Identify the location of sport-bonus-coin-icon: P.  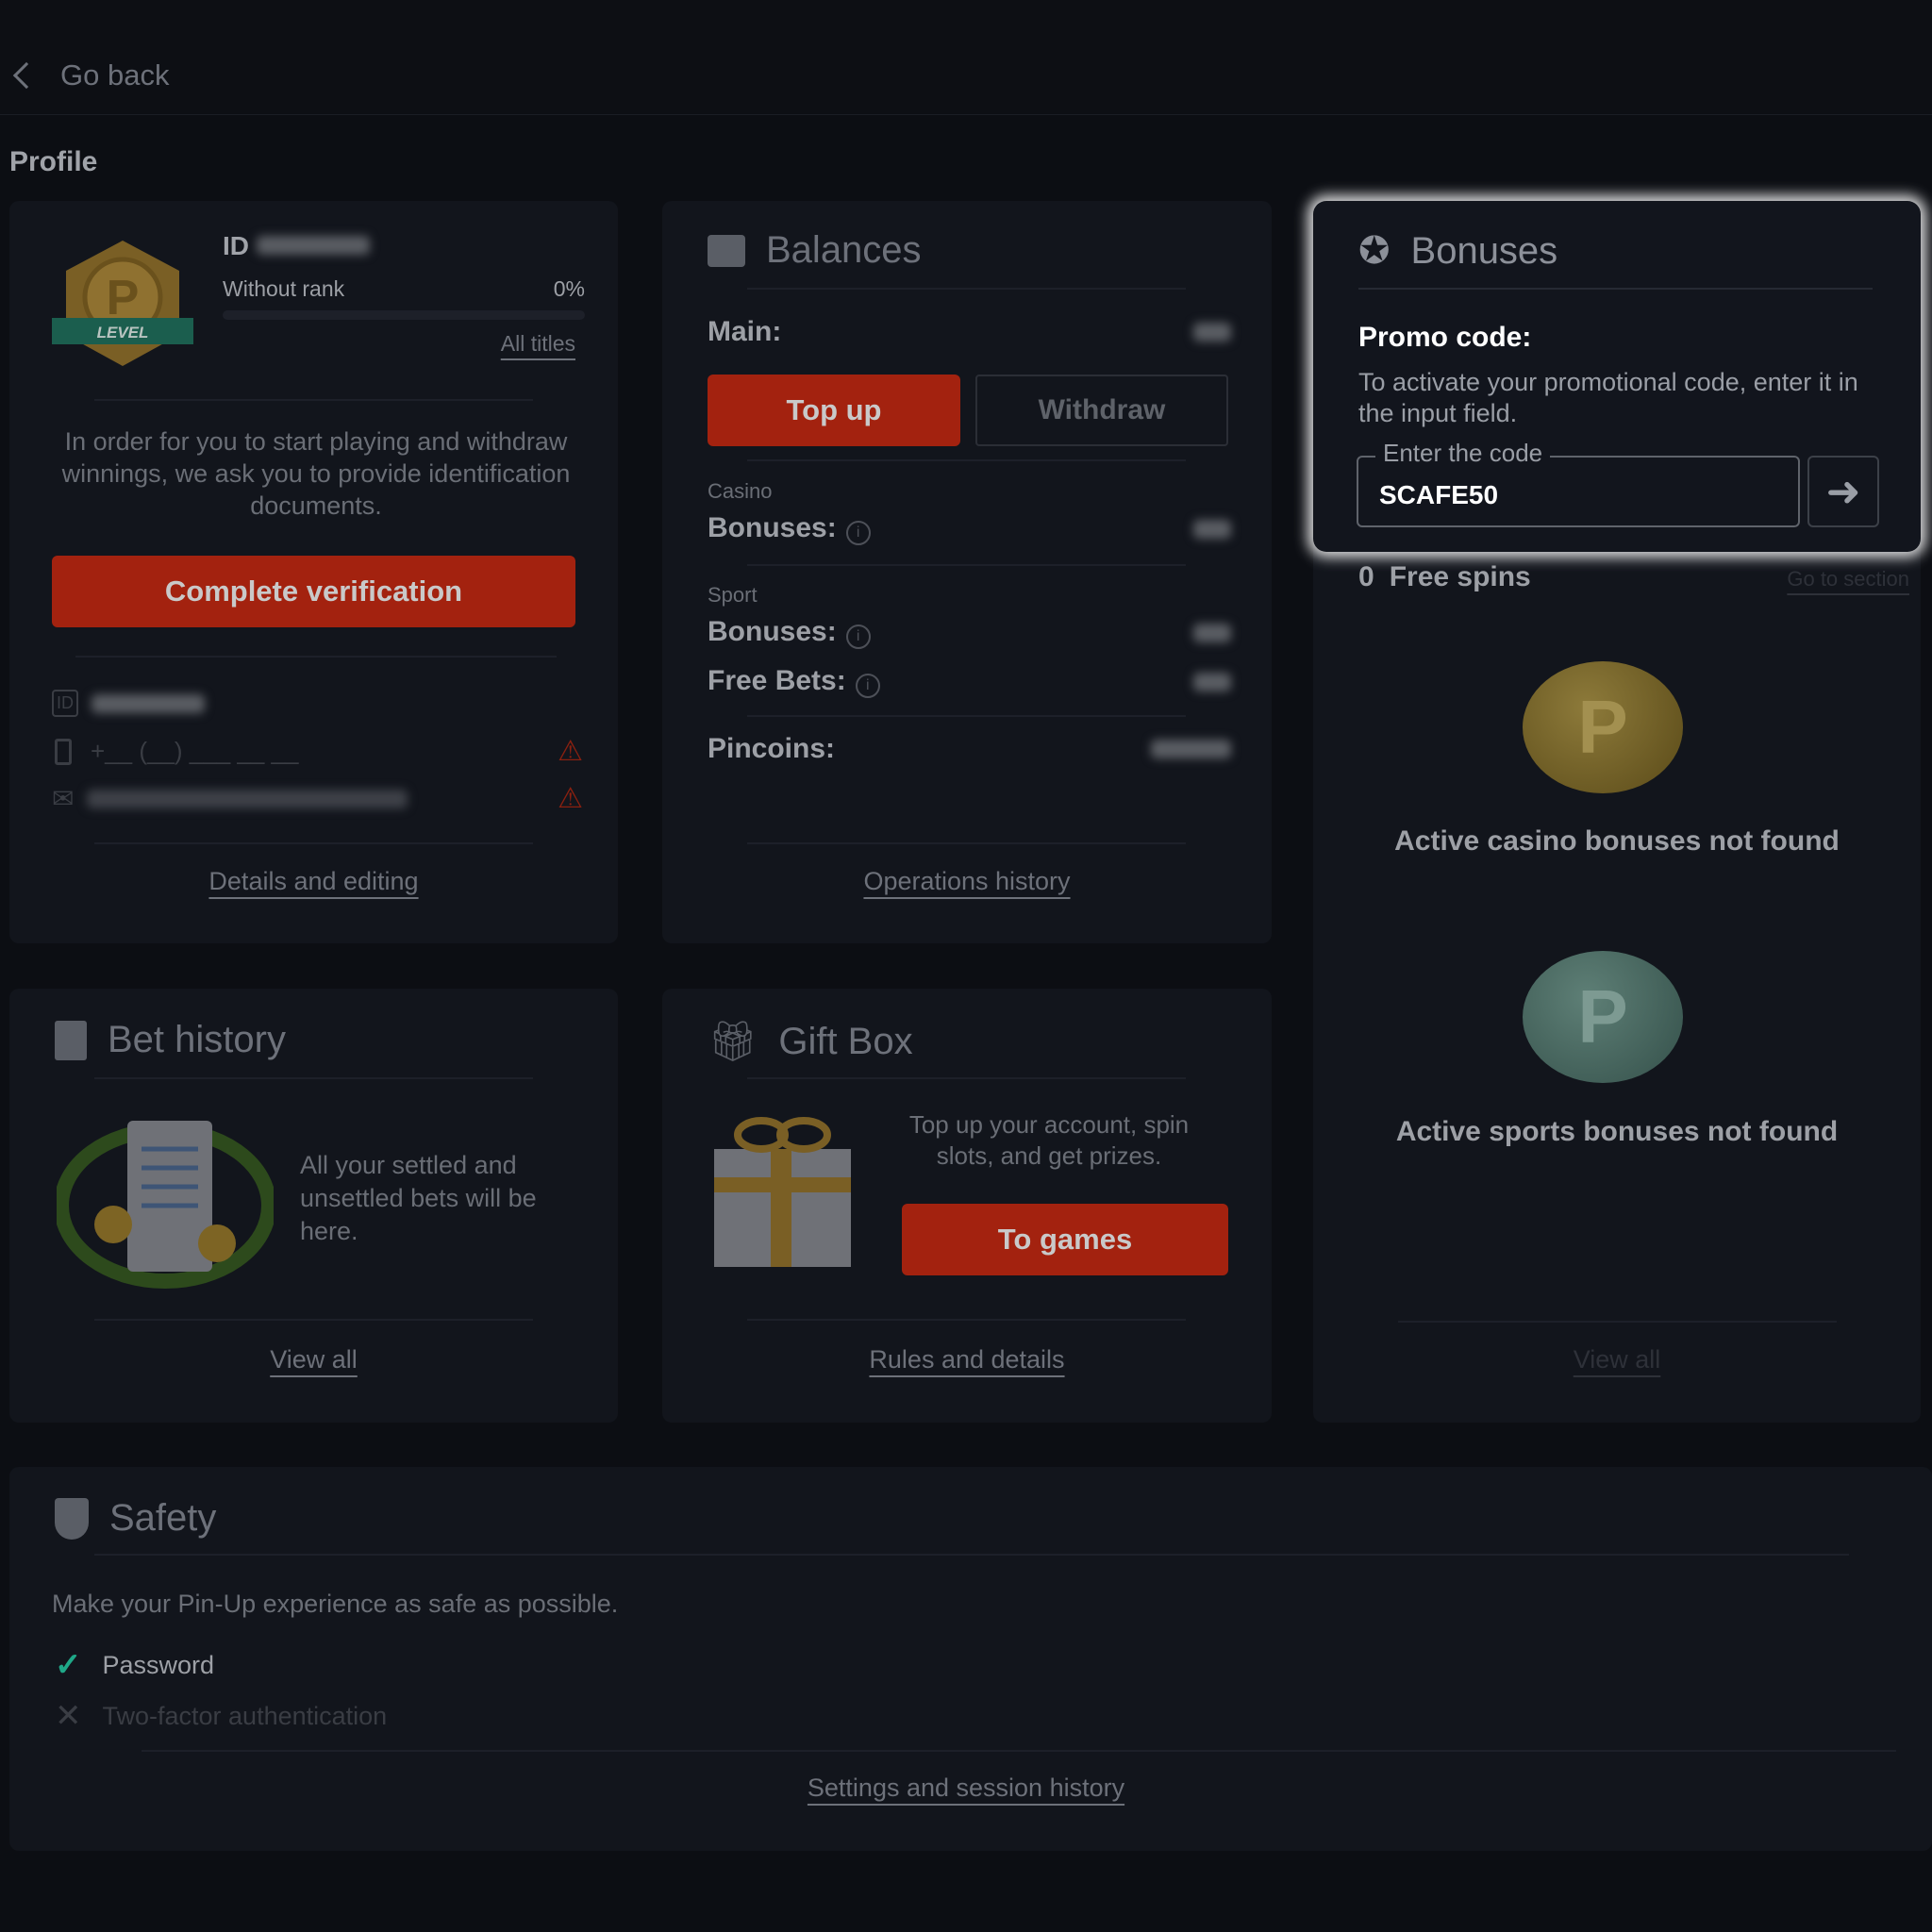
(1603, 1017).